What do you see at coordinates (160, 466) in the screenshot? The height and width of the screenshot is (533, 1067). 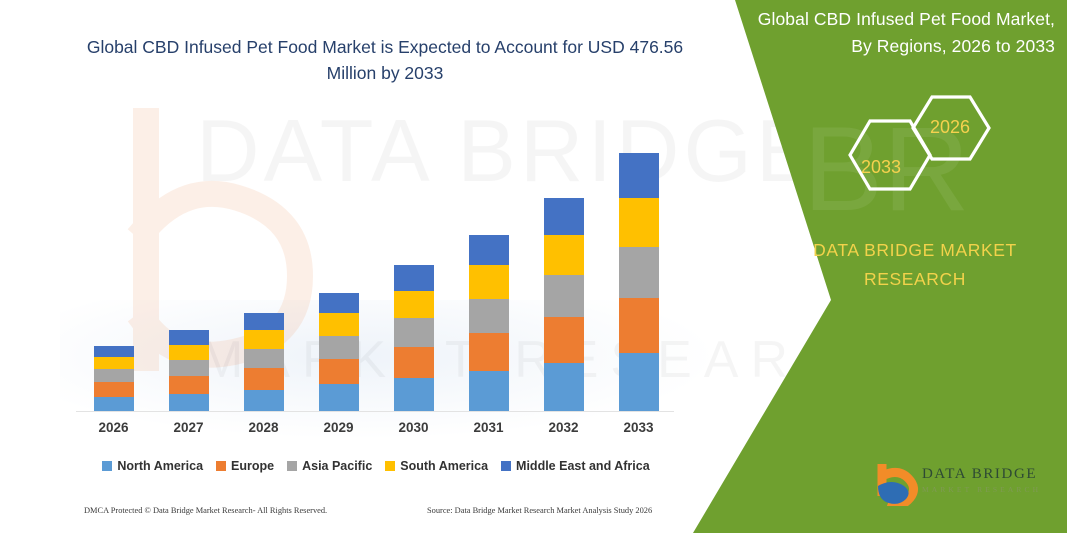 I see `legend-label: North America` at bounding box center [160, 466].